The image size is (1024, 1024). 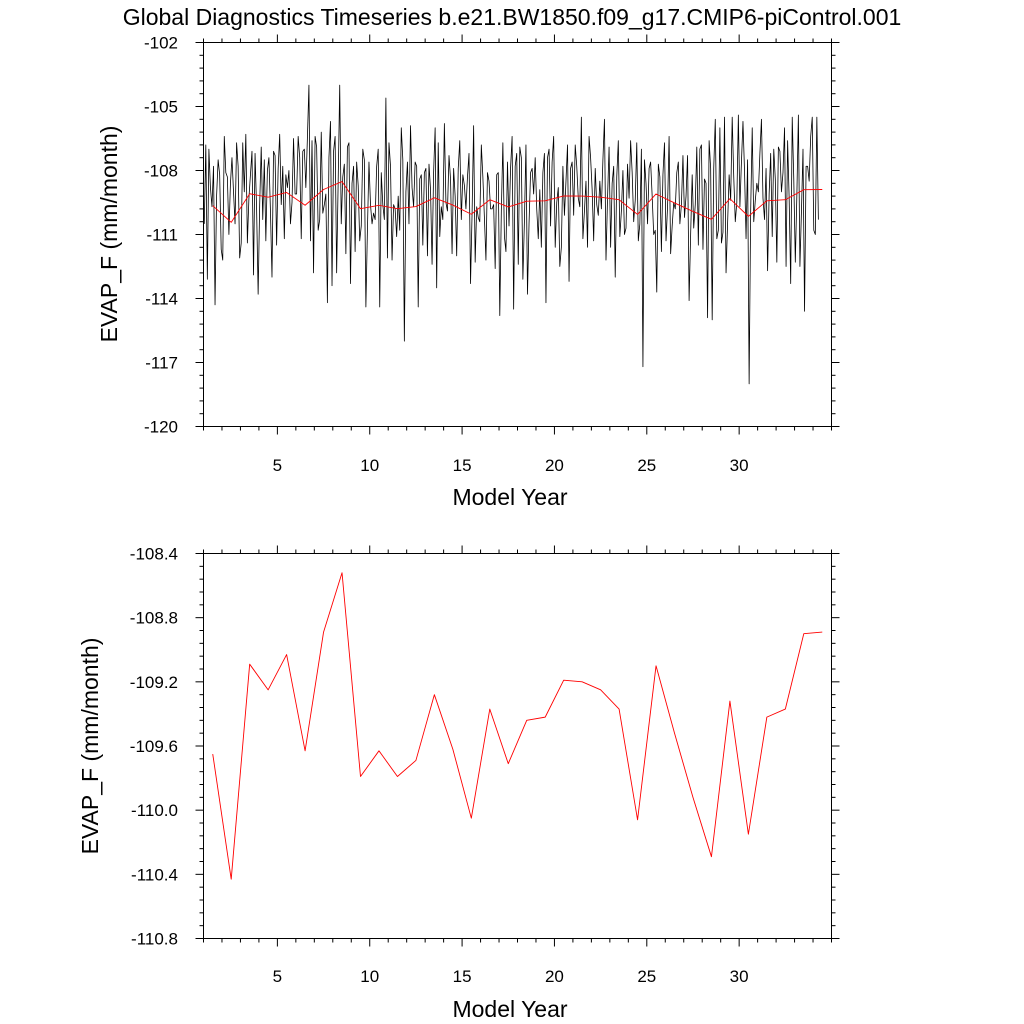 What do you see at coordinates (161, 171) in the screenshot?
I see `top-y-tick-label: -108` at bounding box center [161, 171].